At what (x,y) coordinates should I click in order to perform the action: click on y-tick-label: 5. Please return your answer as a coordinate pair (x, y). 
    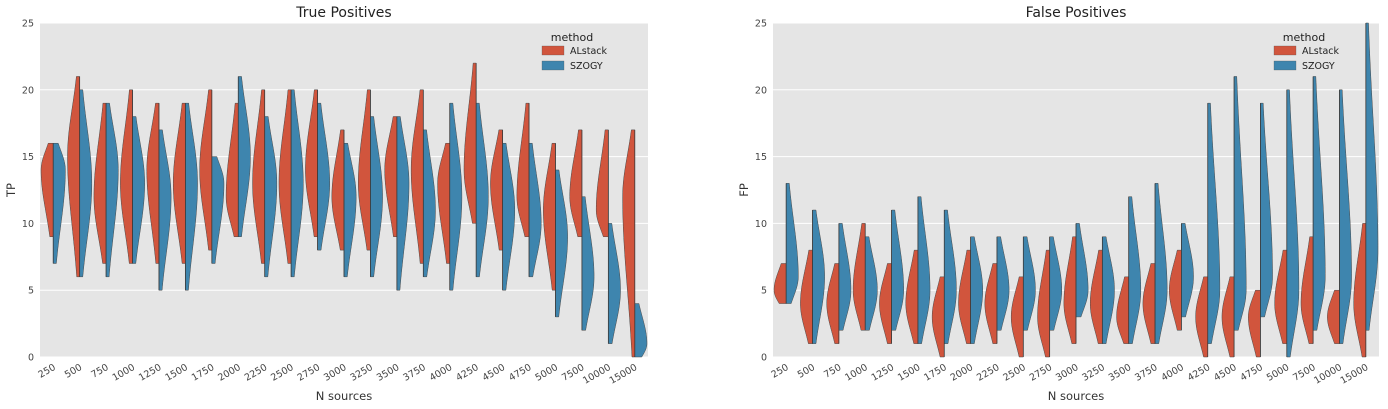
    Looking at the image, I should click on (31, 291).